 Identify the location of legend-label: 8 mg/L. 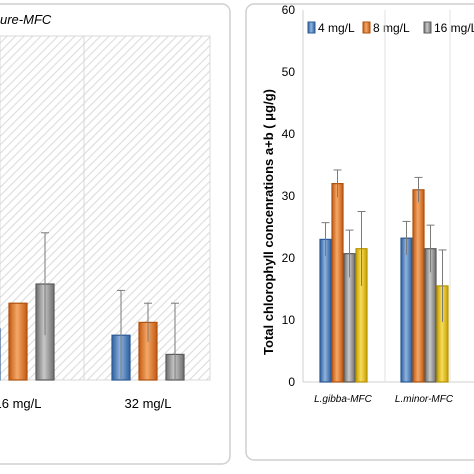
(391, 28).